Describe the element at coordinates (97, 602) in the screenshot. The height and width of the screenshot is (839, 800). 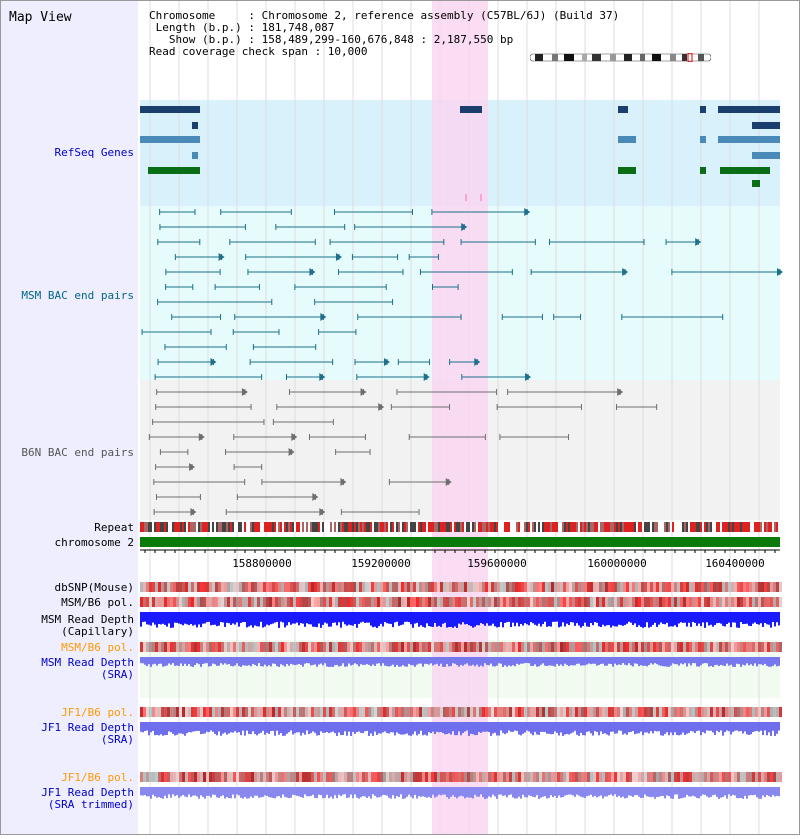
I see `msm-b6-pol-label-1: MSM/B6 pol.` at that location.